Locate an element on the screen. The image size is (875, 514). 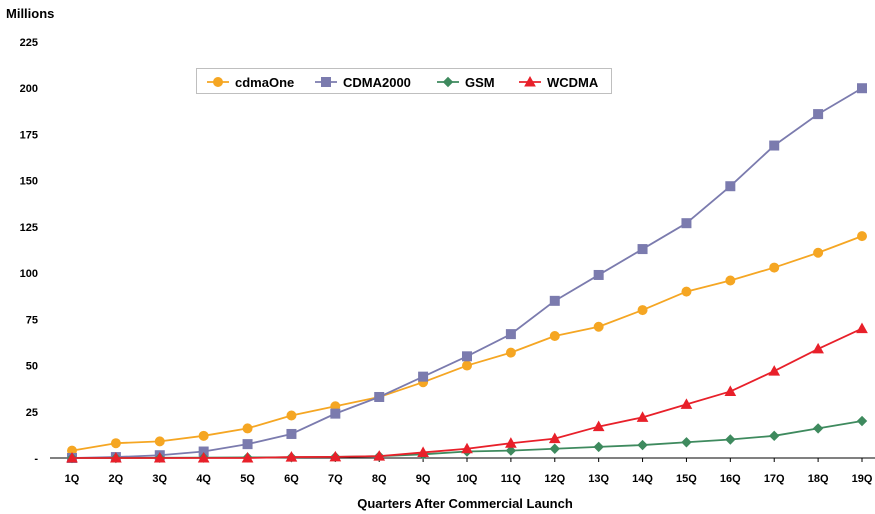
x-tick-label: 16Q is located at coordinates (730, 479).